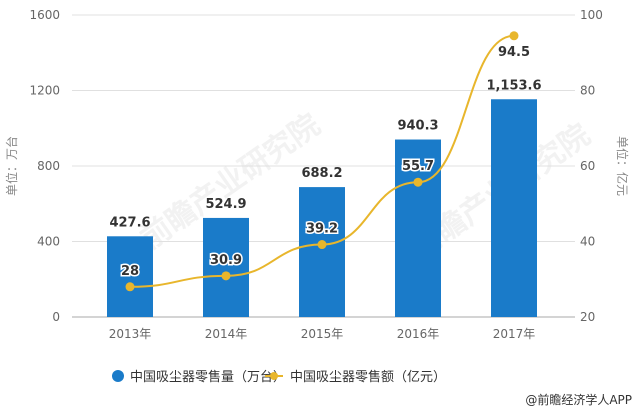 The height and width of the screenshot is (415, 640). I want to click on legend-line-label: 中国吸尘器零售额（亿元）, so click(368, 377).